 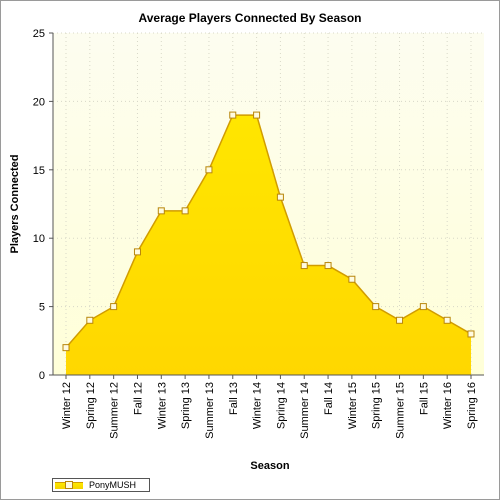 I want to click on x-tick-label-3: Fall 12, so click(x=138, y=398).